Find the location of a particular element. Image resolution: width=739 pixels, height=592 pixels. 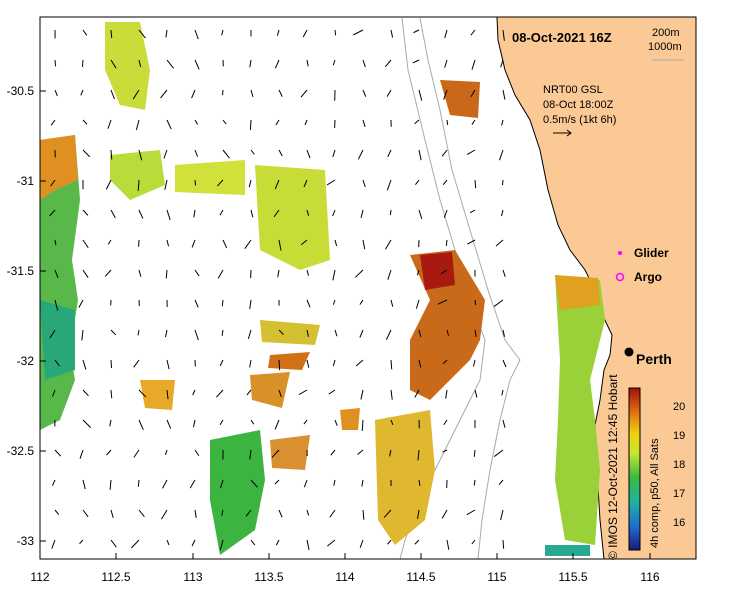

current-source: NRT00 GSL is located at coordinates (573, 90).